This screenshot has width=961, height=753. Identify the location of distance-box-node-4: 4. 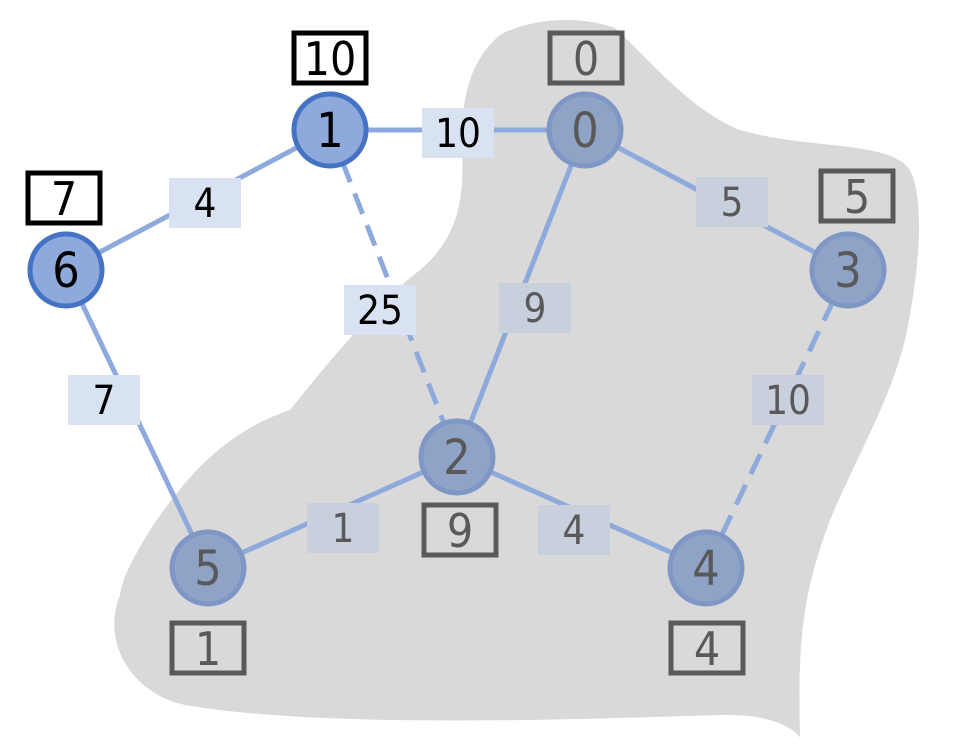
(707, 648).